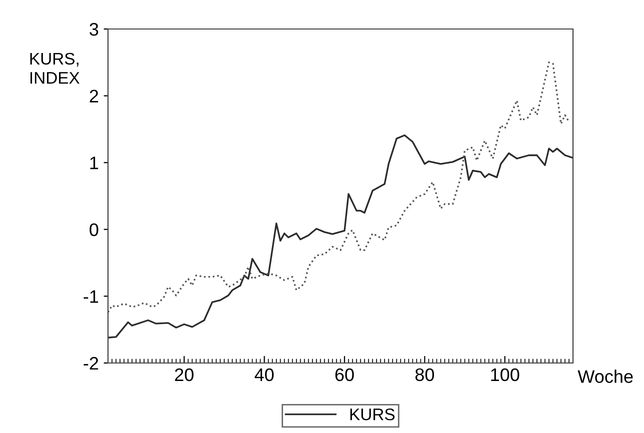  I want to click on y-tick-label: -1, so click(91, 296).